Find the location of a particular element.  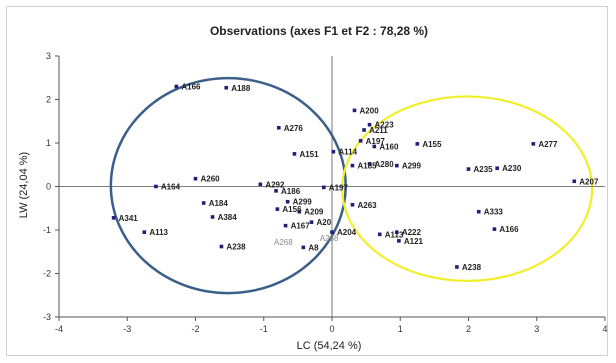

point-label: A292 is located at coordinates (275, 184).